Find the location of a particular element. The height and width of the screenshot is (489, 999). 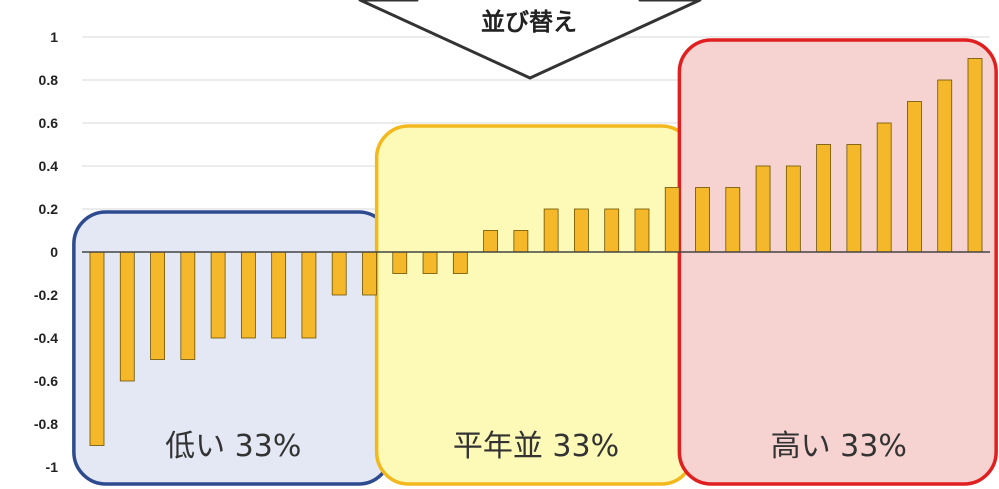

y-tick-label: 0.4 is located at coordinates (49, 166).